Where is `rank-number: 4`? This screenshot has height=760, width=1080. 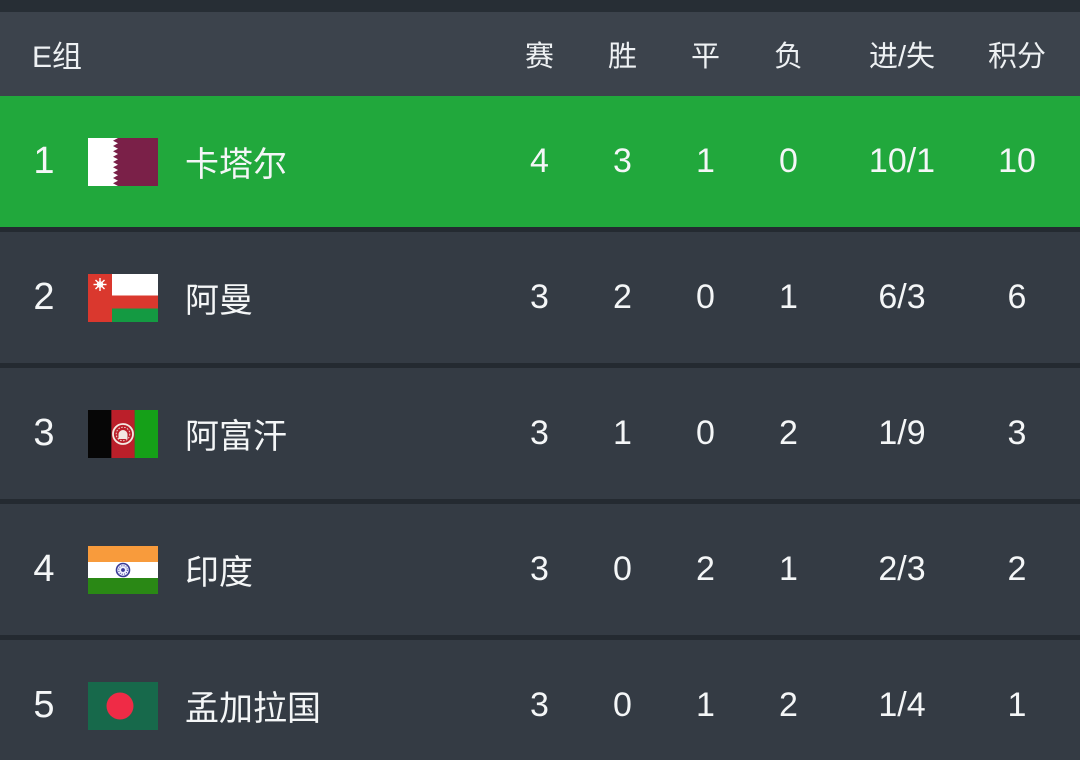
rank-number: 4 is located at coordinates (44, 569).